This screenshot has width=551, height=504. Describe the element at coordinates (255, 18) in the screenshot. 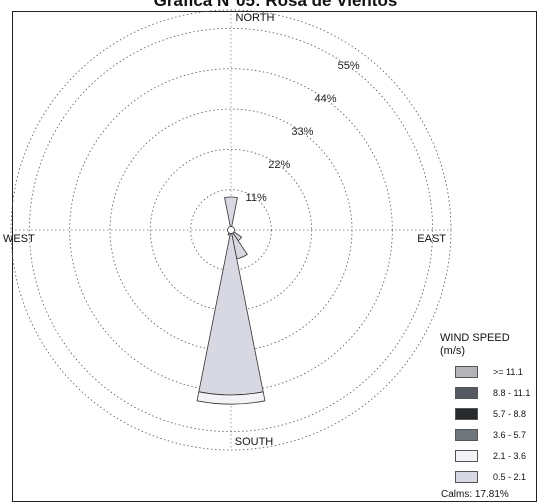

I see `compass-label-north: NORTH` at that location.